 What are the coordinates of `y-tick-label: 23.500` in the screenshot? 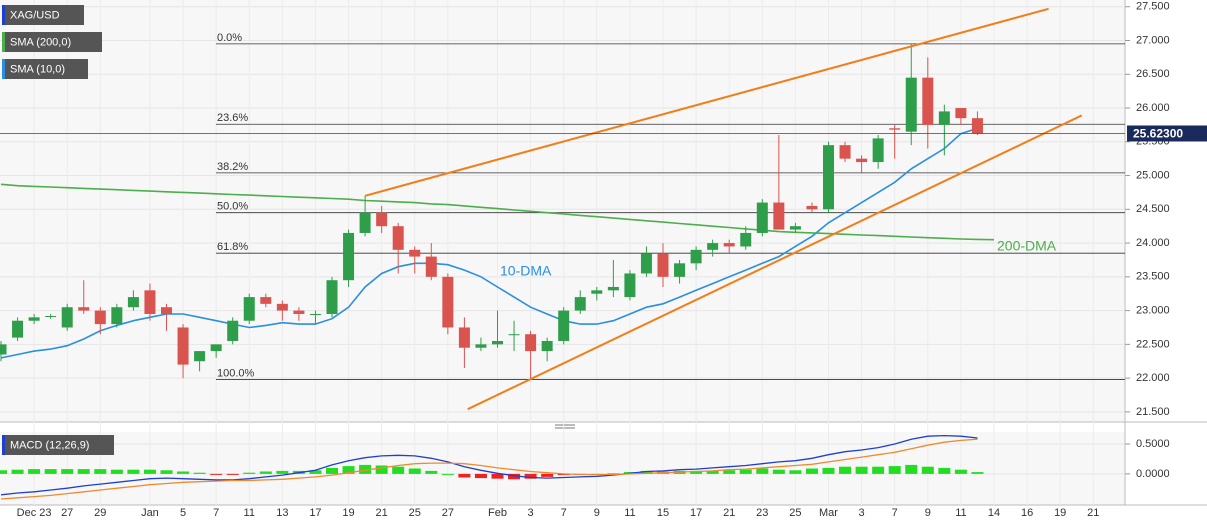 It's located at (1153, 277).